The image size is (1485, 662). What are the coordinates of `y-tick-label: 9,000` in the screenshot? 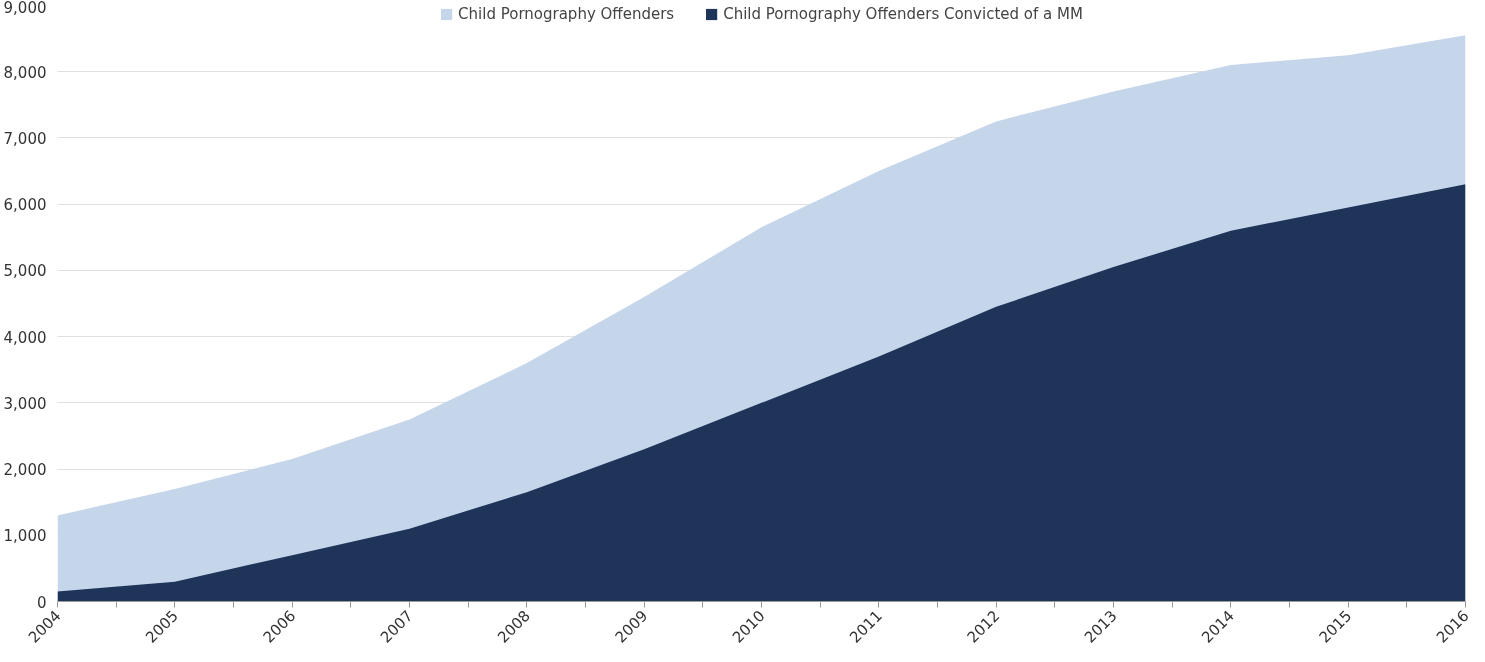 It's located at (25, 8).